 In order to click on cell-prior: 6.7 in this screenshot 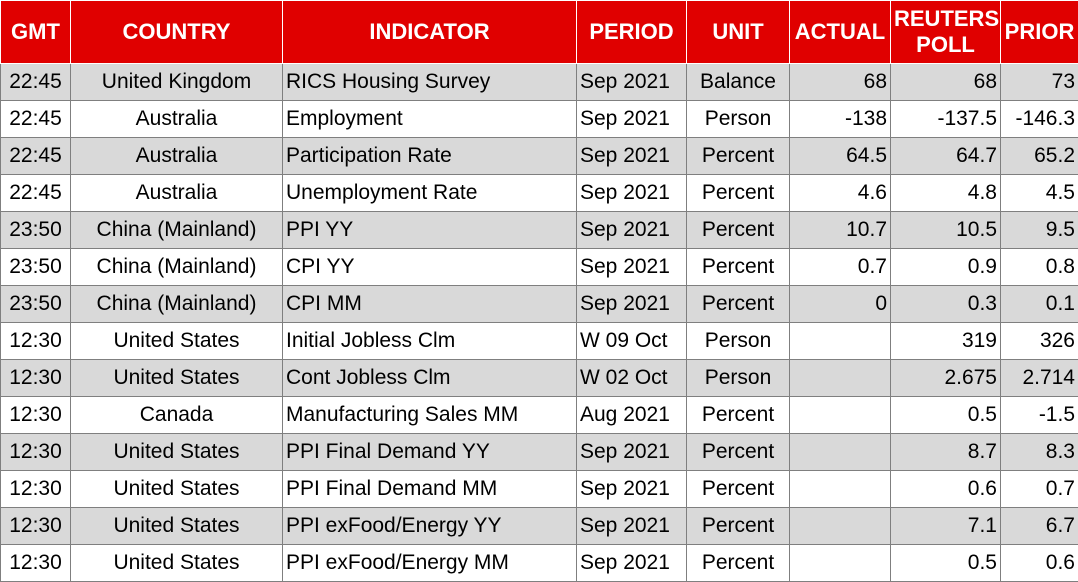, I will do `click(1039, 526)`.